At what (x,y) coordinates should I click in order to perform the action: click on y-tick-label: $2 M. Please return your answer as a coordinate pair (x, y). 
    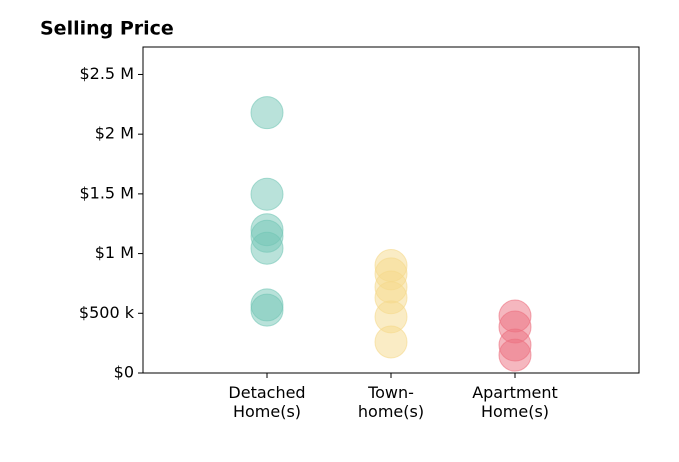
    Looking at the image, I should click on (114, 133).